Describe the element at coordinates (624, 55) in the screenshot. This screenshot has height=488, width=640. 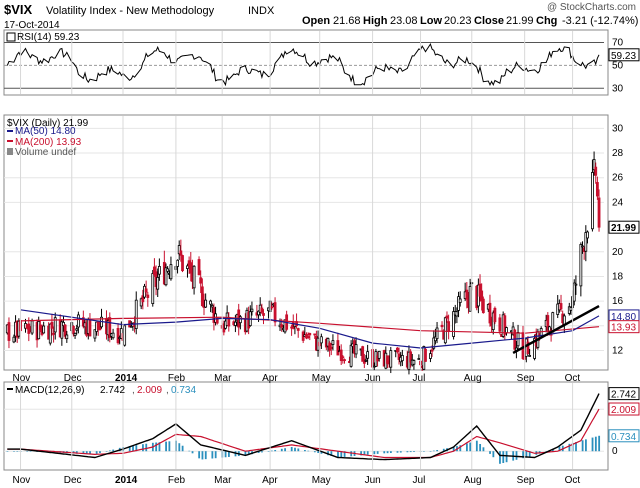
I see `rsi-last-box` at that location.